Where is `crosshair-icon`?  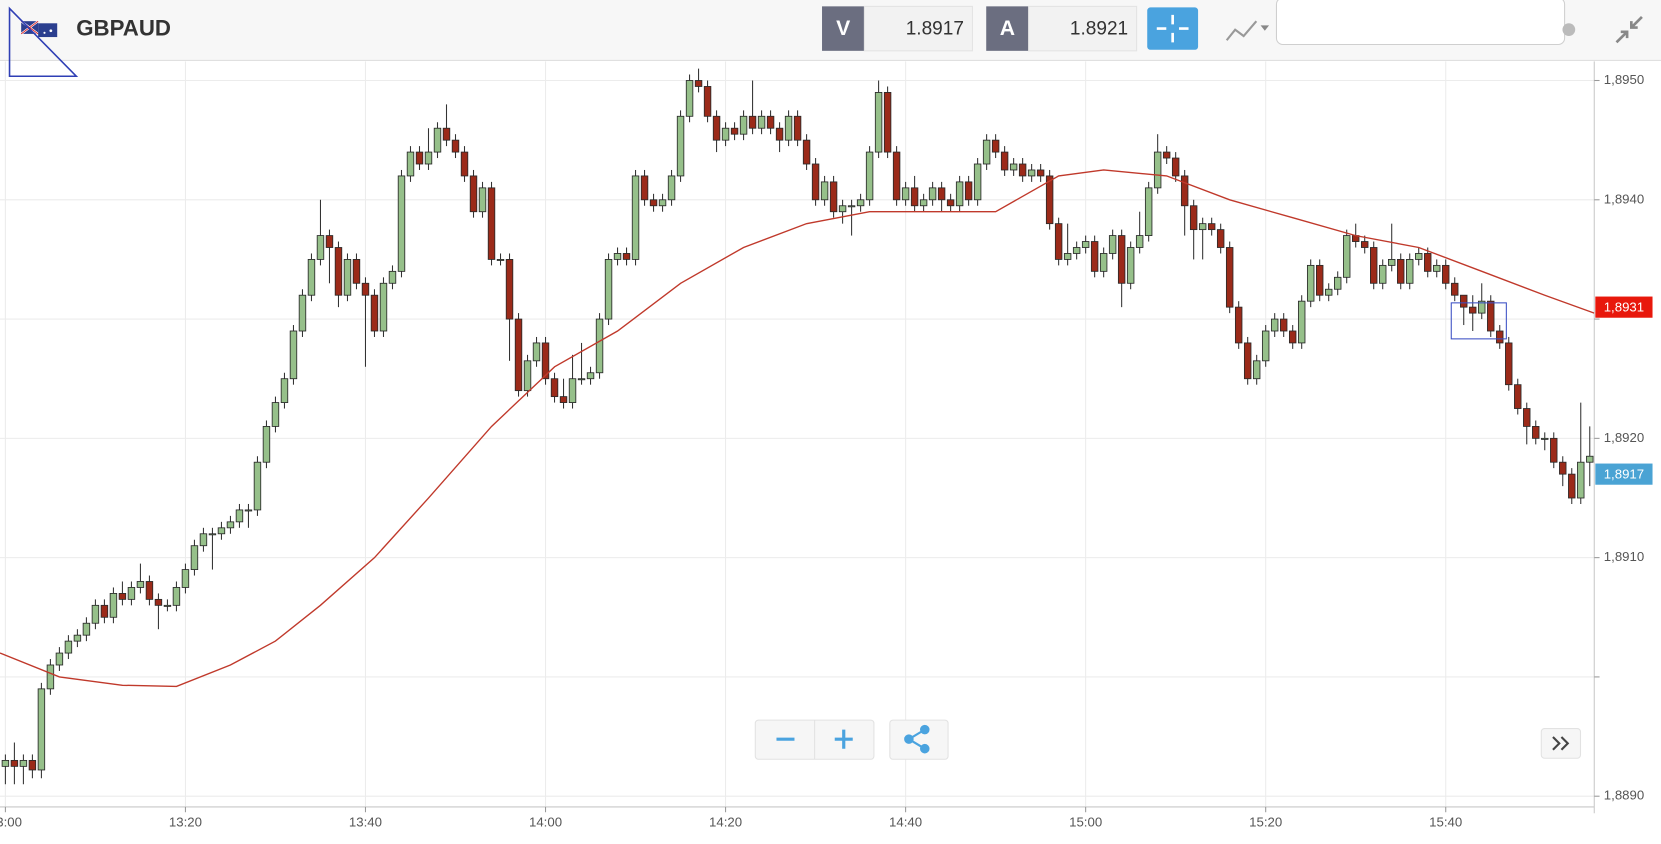
crosshair-icon is located at coordinates (1172, 28).